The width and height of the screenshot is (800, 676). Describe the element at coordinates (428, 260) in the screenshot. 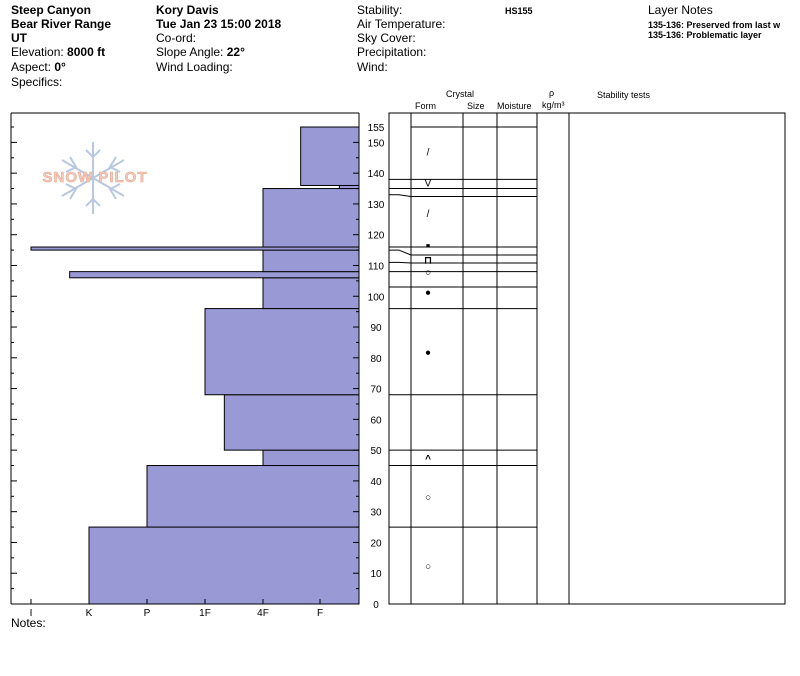

I see `grain-form-symbol: ⊓` at that location.